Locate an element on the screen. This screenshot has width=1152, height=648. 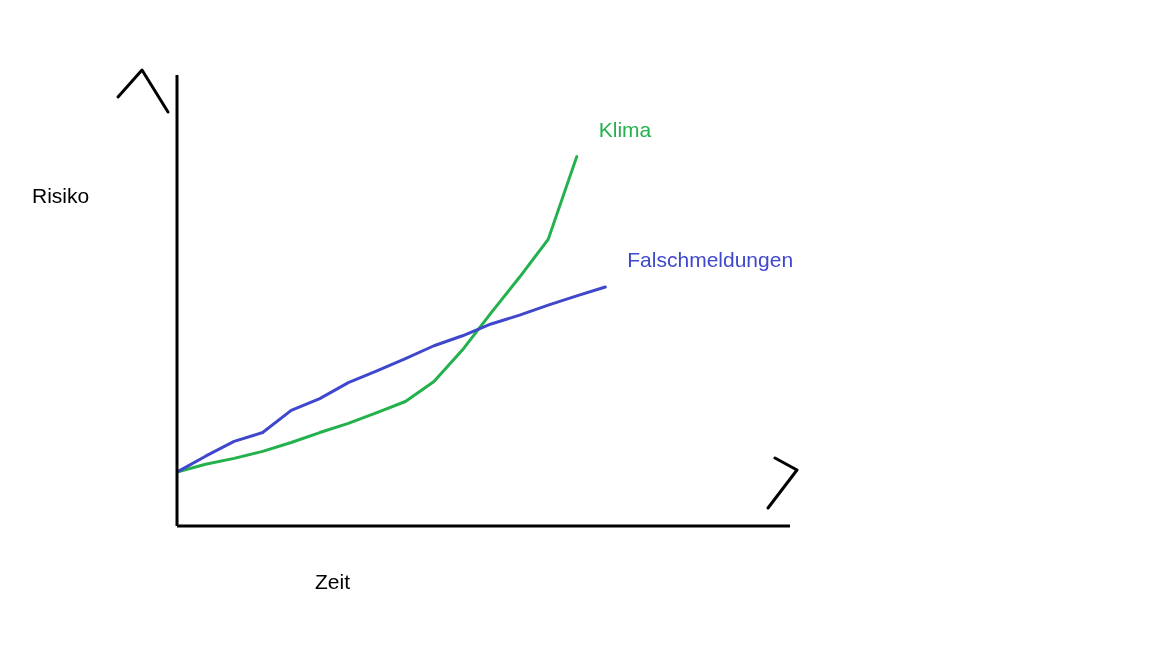
series-label: Klima is located at coordinates (625, 129).